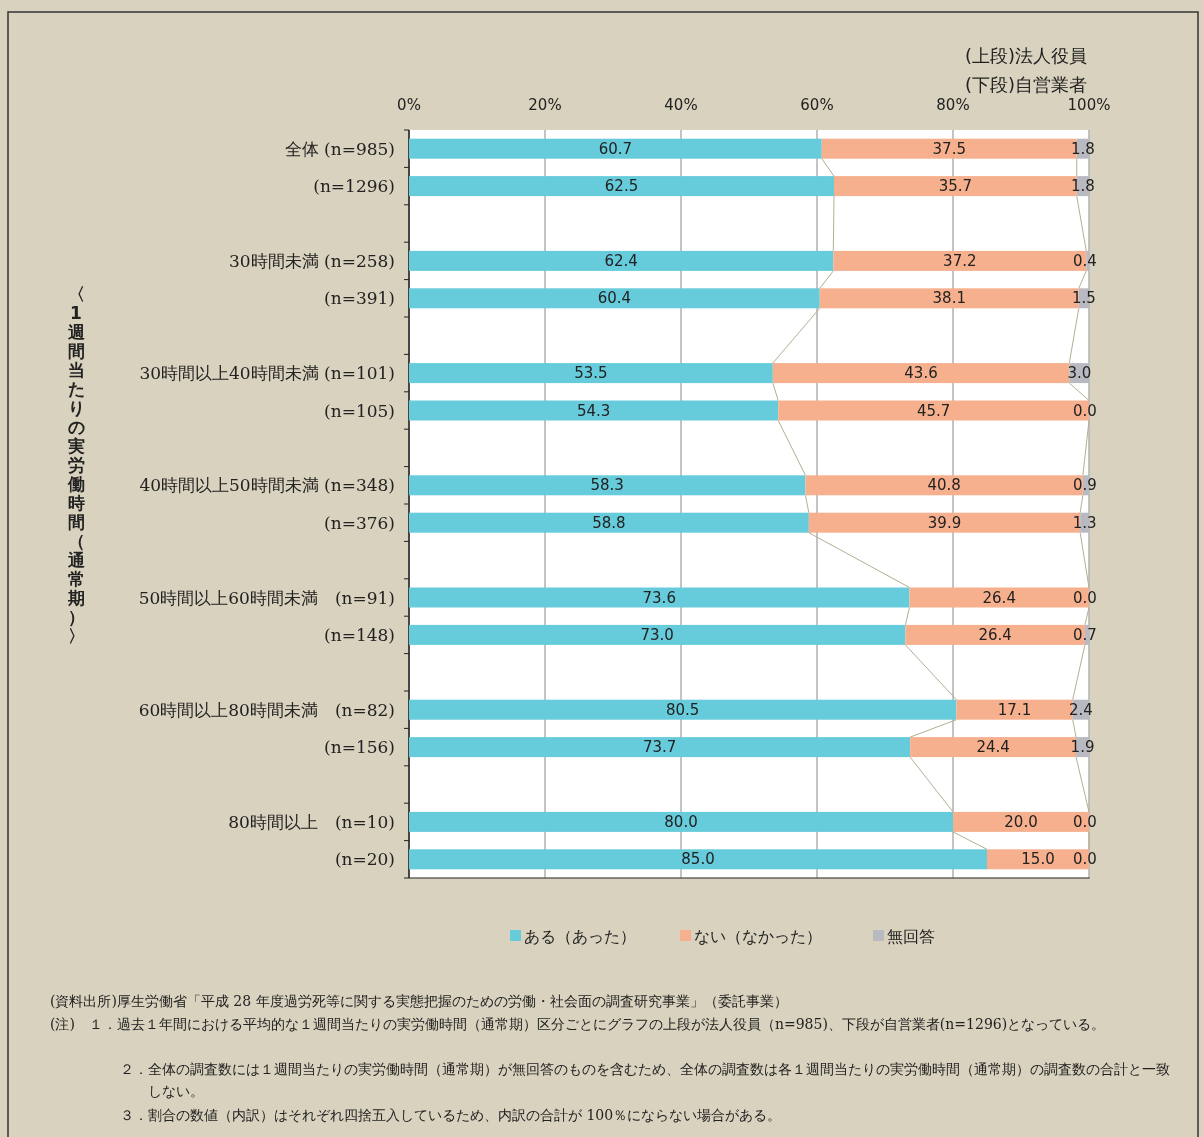  Describe the element at coordinates (591, 373) in the screenshot. I see `data-label: 53.5` at that location.